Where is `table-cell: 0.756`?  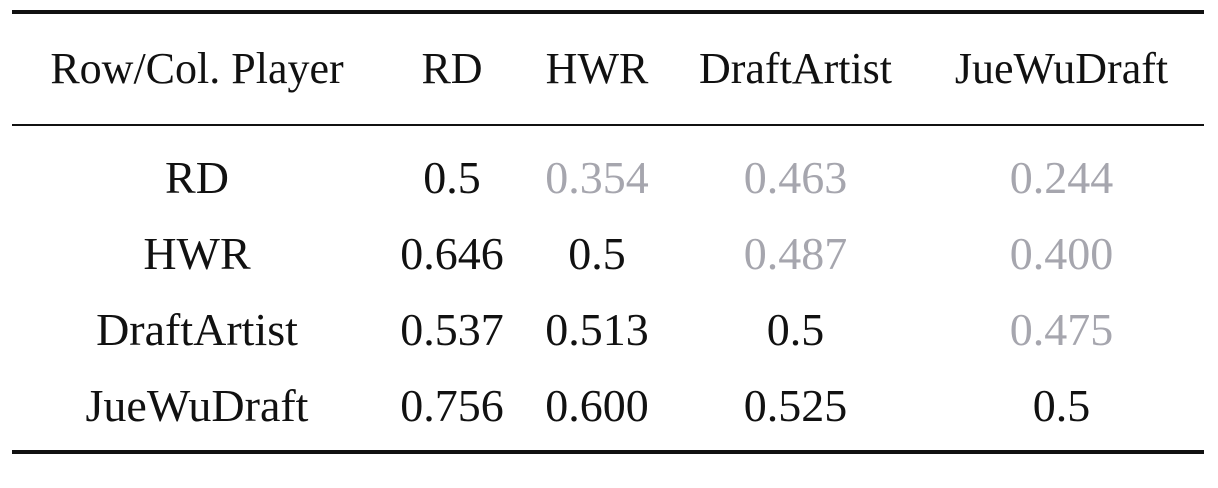 table-cell: 0.756 is located at coordinates (452, 405).